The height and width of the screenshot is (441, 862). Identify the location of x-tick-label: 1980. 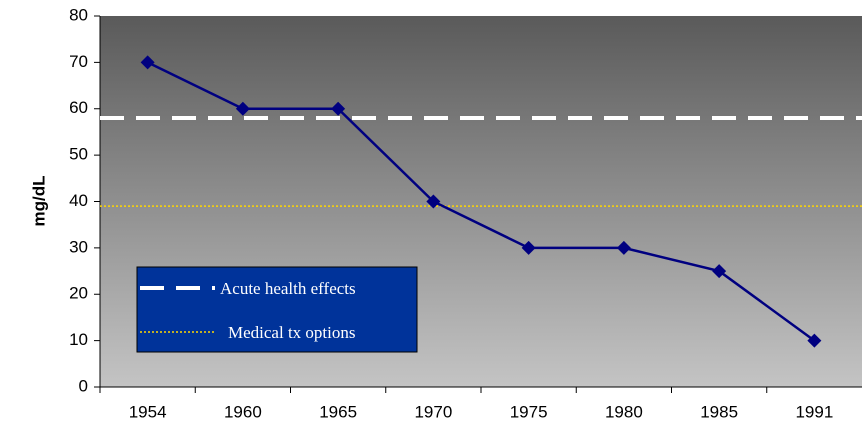
(624, 411).